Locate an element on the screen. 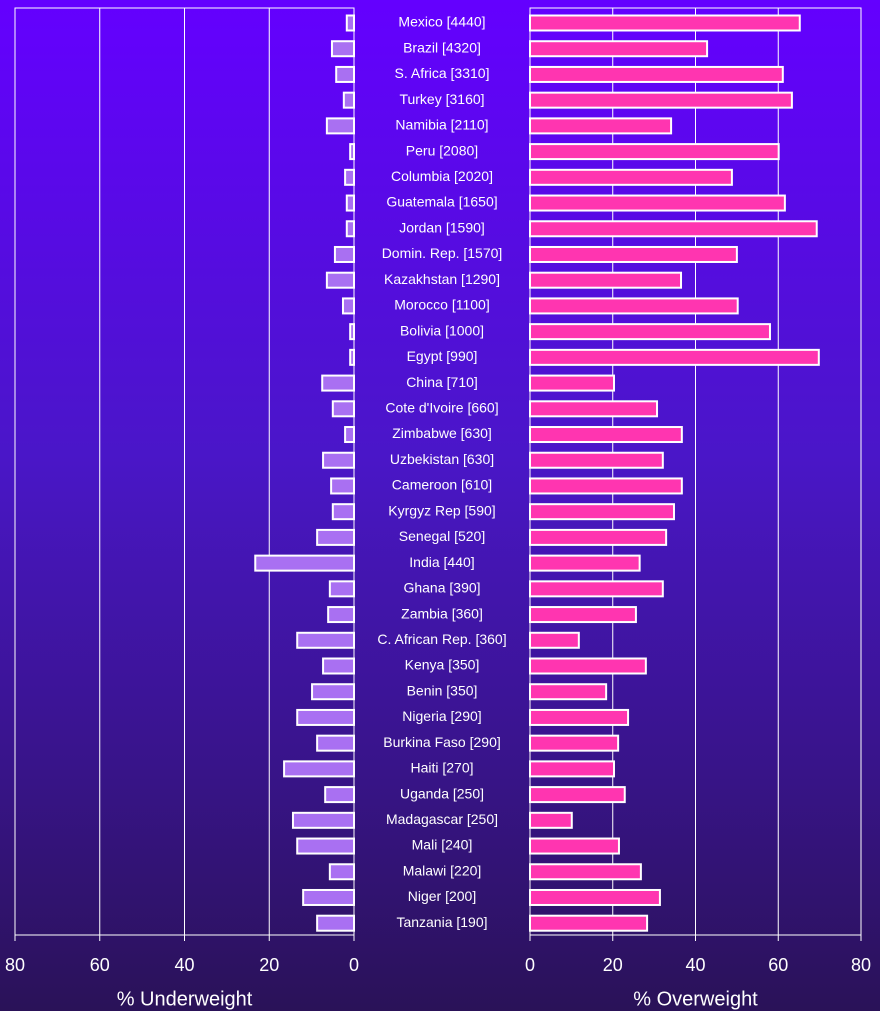  category-label: Burkina Faso [290] is located at coordinates (442, 742).